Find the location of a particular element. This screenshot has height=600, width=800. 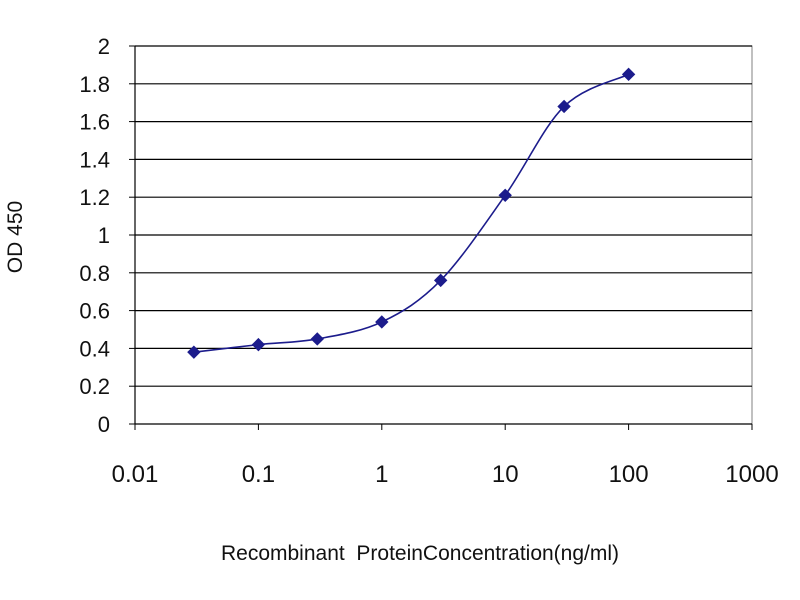

y-tick-label: 0.8 is located at coordinates (94, 273).